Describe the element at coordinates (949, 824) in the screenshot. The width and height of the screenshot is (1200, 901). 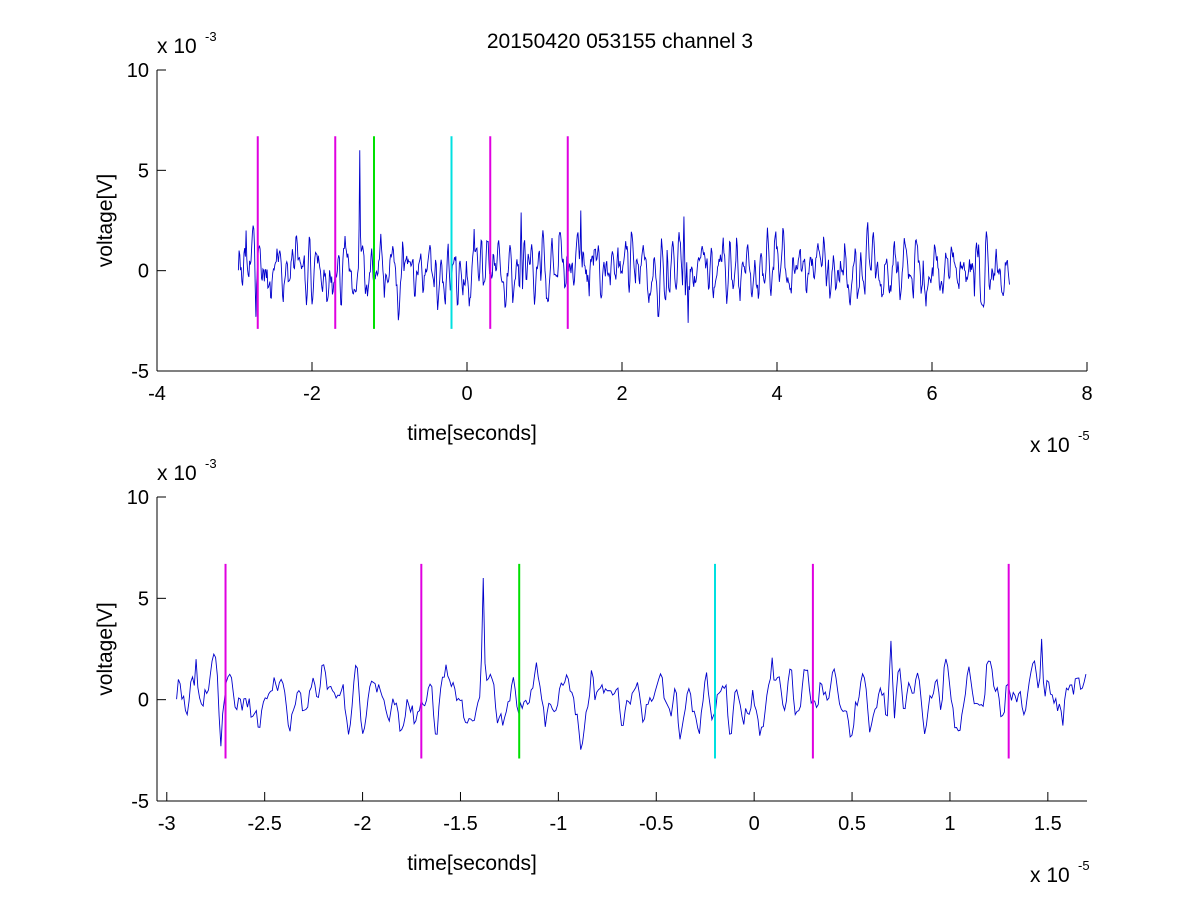
I see `x-tick-label: 1` at that location.